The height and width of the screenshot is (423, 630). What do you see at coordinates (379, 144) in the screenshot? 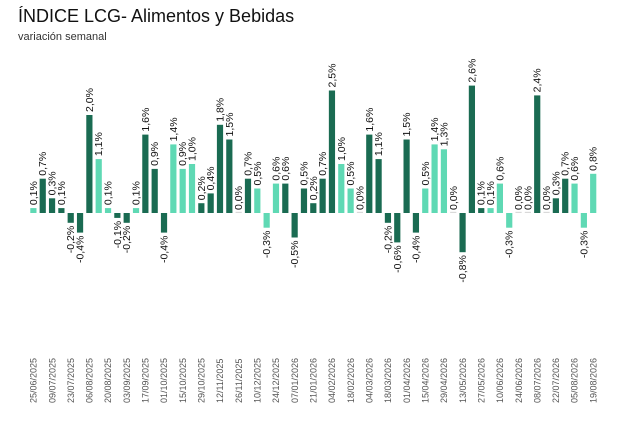
I see `bar-value-label: 1,1%` at bounding box center [379, 144].